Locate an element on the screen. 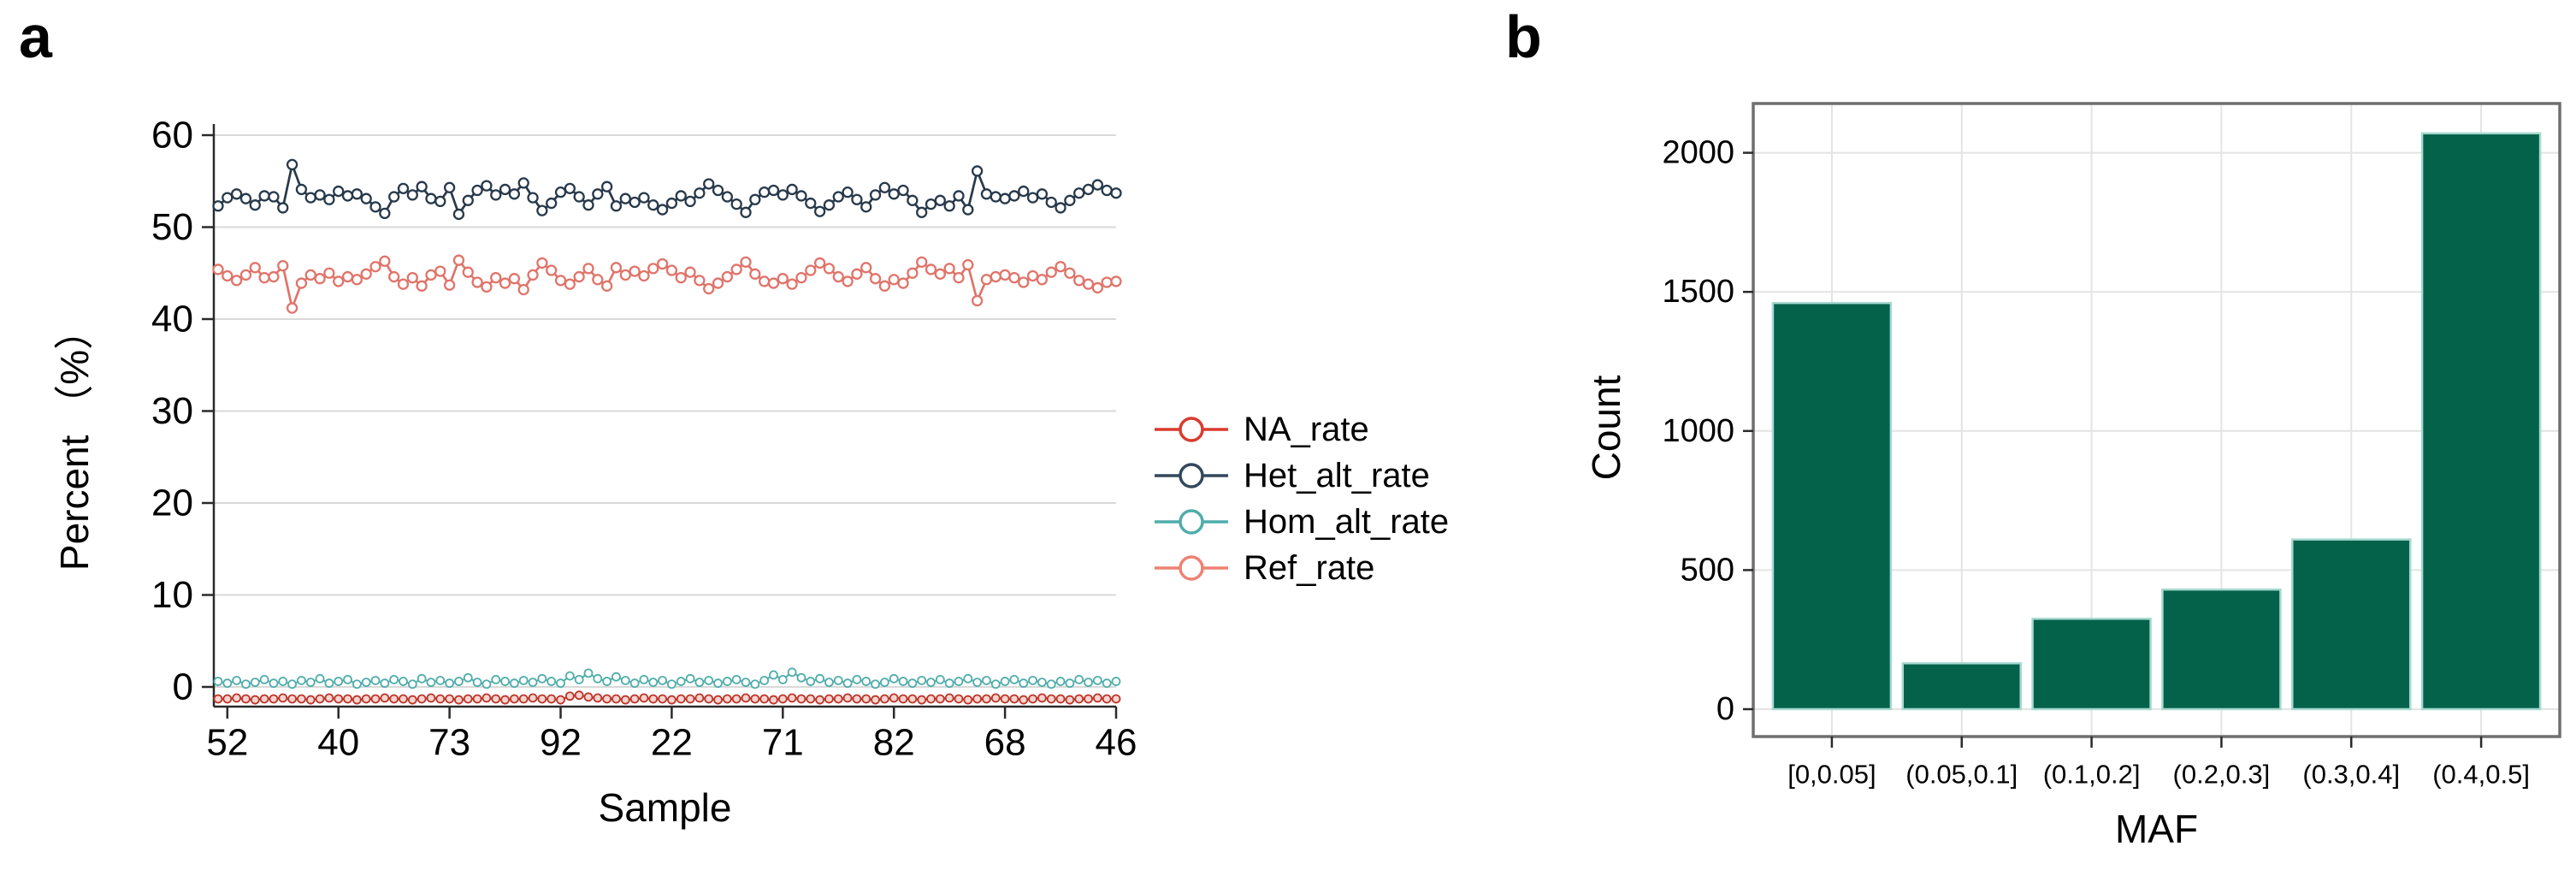  legend-item: Het_alt_rate is located at coordinates (1292, 475).